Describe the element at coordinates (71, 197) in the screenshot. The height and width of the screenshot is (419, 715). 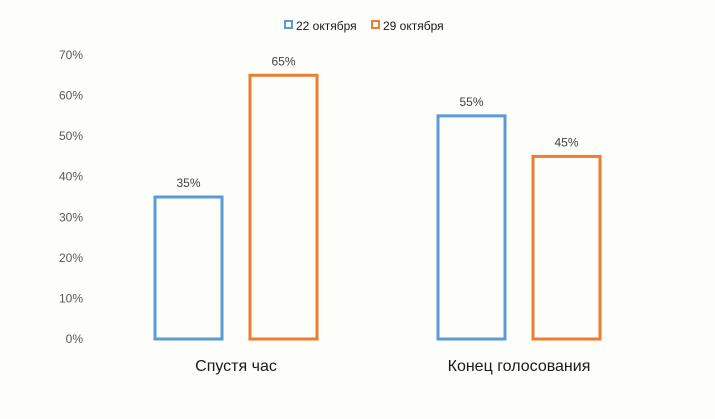
I see `y-axis: 0% 10% 20% 30% 40% 50% 60% 70%` at that location.